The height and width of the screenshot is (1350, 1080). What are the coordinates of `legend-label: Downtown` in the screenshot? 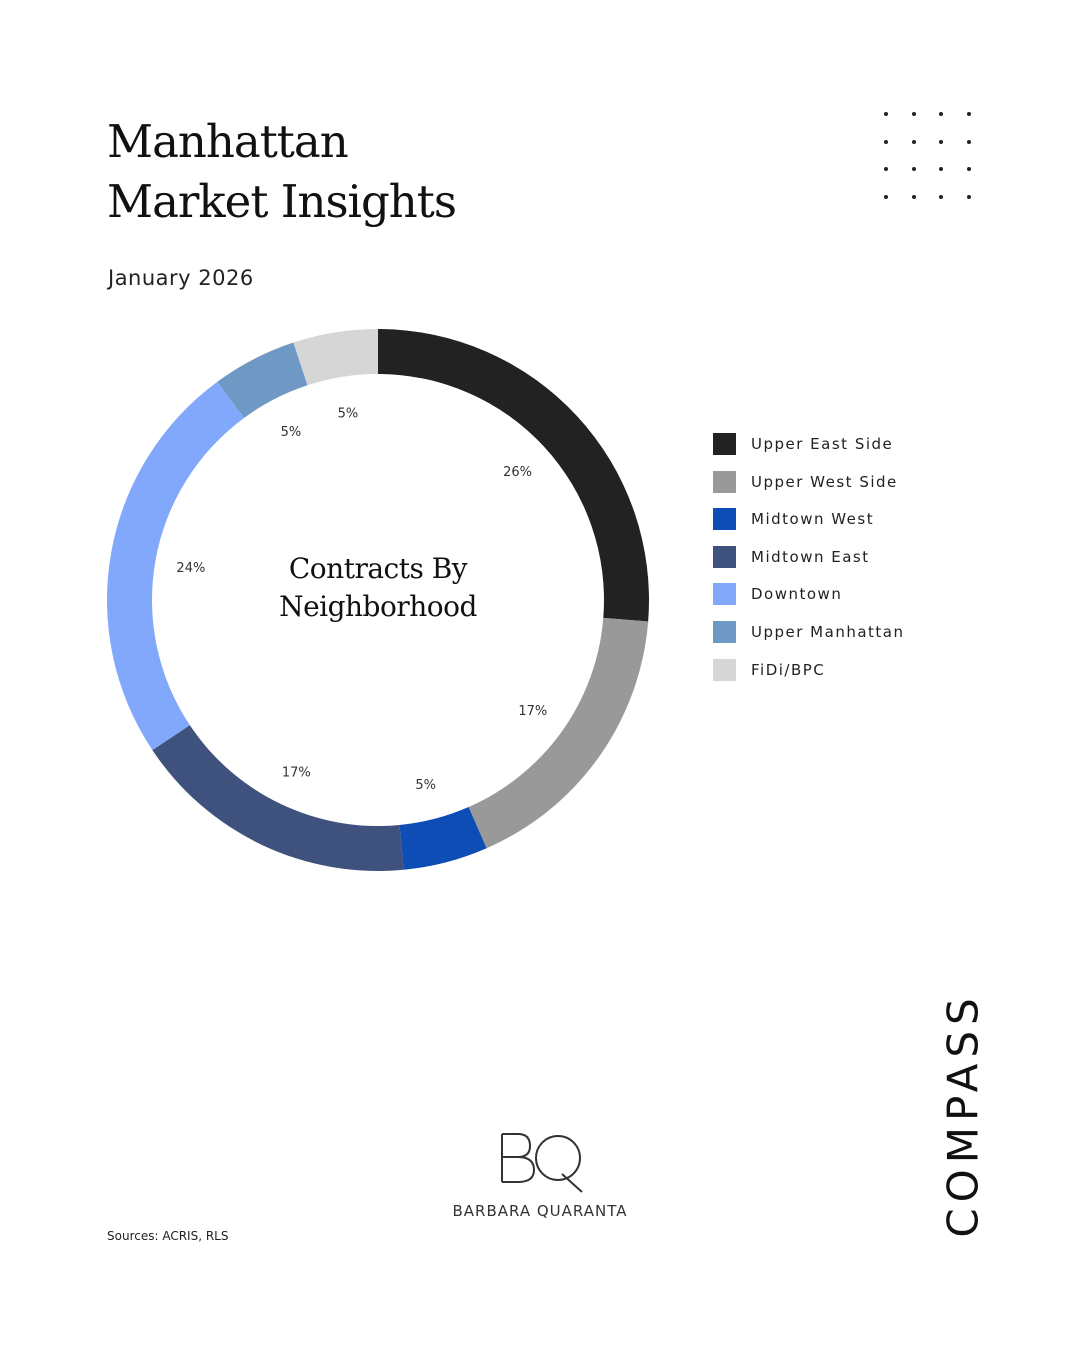 It's located at (797, 594).